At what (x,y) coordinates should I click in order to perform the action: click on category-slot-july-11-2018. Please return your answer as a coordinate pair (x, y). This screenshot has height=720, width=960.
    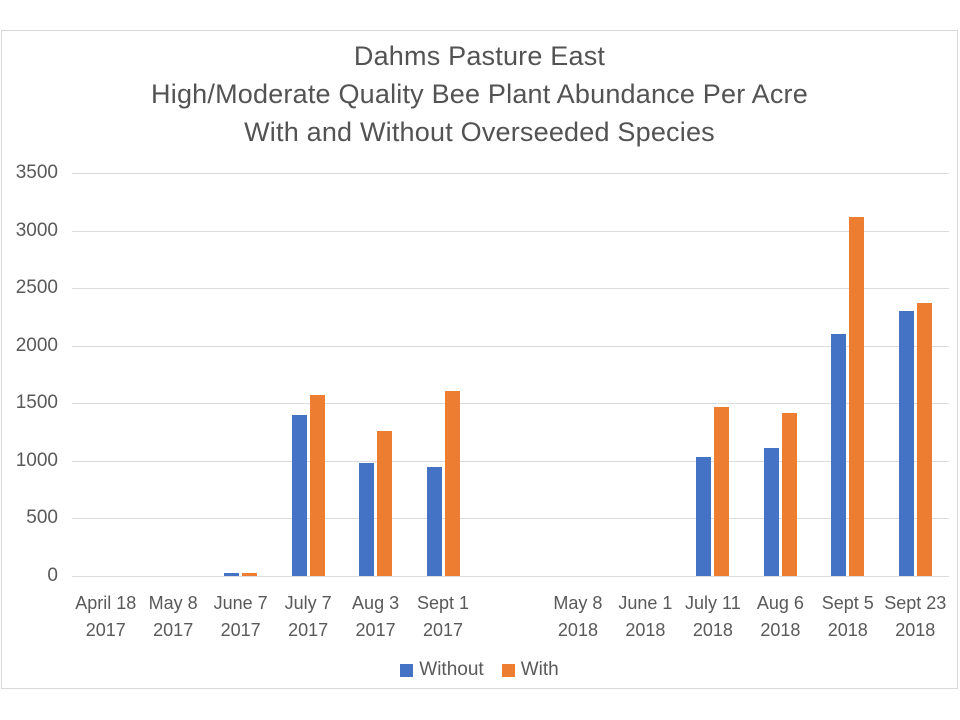
    Looking at the image, I should click on (712, 374).